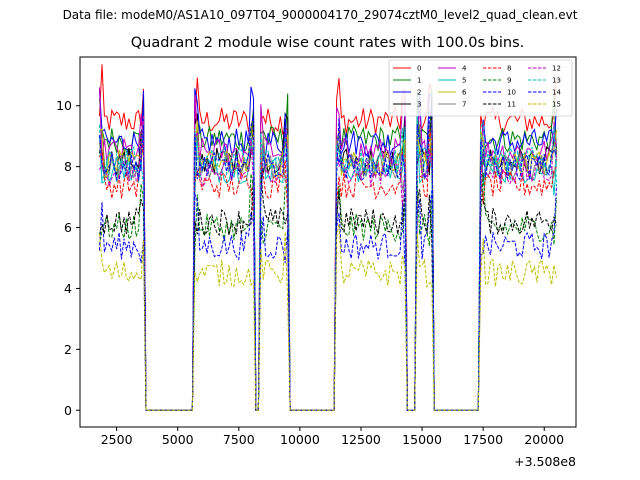  I want to click on y-tick-label: 8, so click(68, 166).